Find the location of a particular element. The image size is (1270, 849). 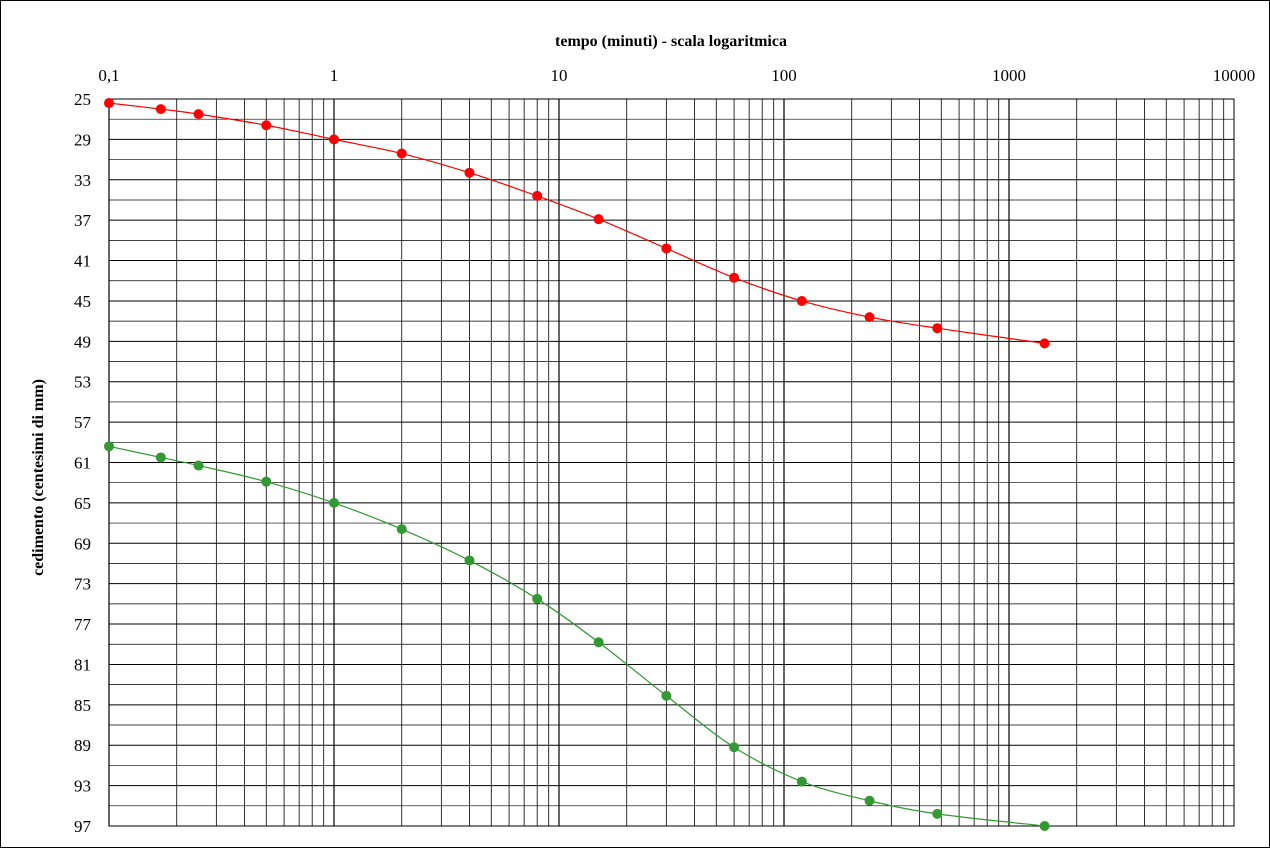

y-tick-label: 57 is located at coordinates (83, 422).